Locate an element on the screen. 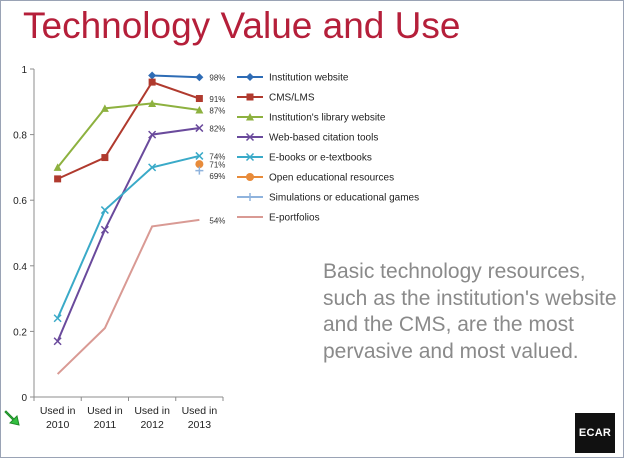 Image resolution: width=626 pixels, height=460 pixels. legend-label: E-books or e-textbooks is located at coordinates (320, 158).